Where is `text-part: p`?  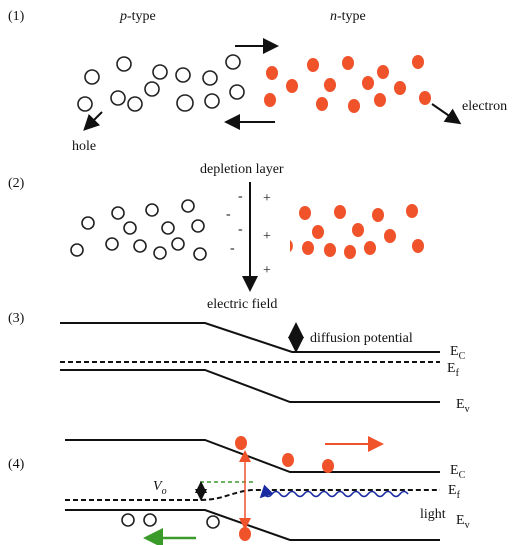
text-part: p is located at coordinates (123, 16).